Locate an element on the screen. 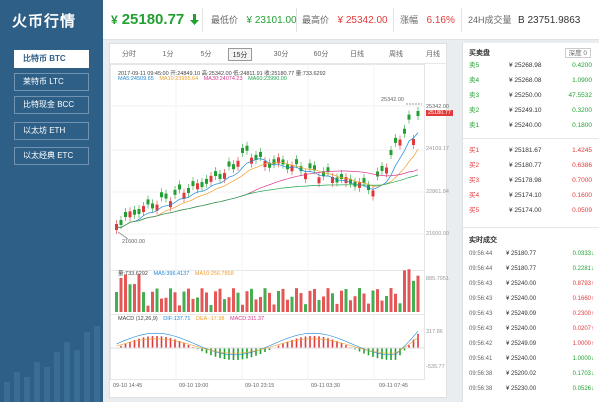  bid-label: 买5 is located at coordinates (474, 210).